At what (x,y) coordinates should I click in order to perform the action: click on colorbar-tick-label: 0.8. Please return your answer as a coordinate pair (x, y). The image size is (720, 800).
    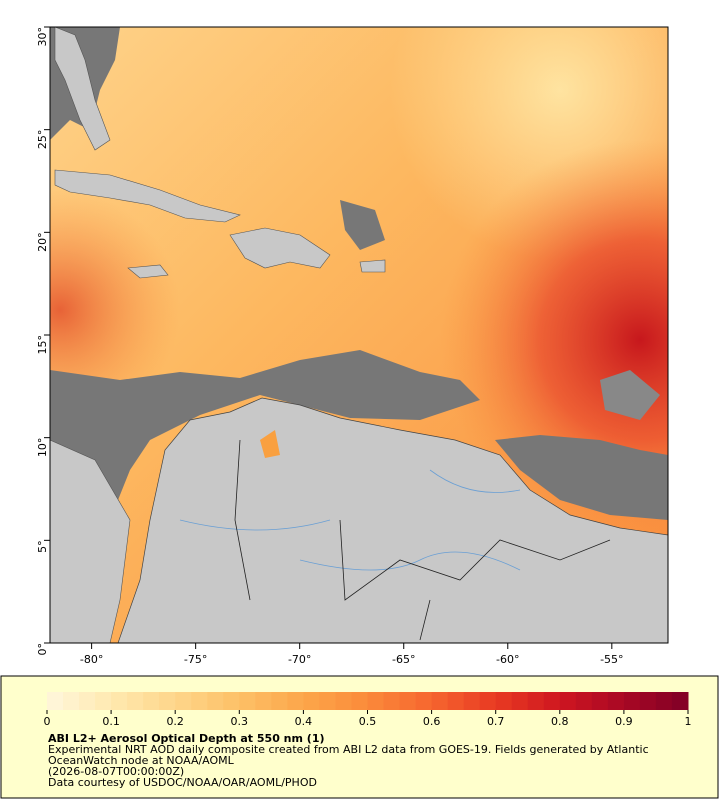
    Looking at the image, I should click on (560, 721).